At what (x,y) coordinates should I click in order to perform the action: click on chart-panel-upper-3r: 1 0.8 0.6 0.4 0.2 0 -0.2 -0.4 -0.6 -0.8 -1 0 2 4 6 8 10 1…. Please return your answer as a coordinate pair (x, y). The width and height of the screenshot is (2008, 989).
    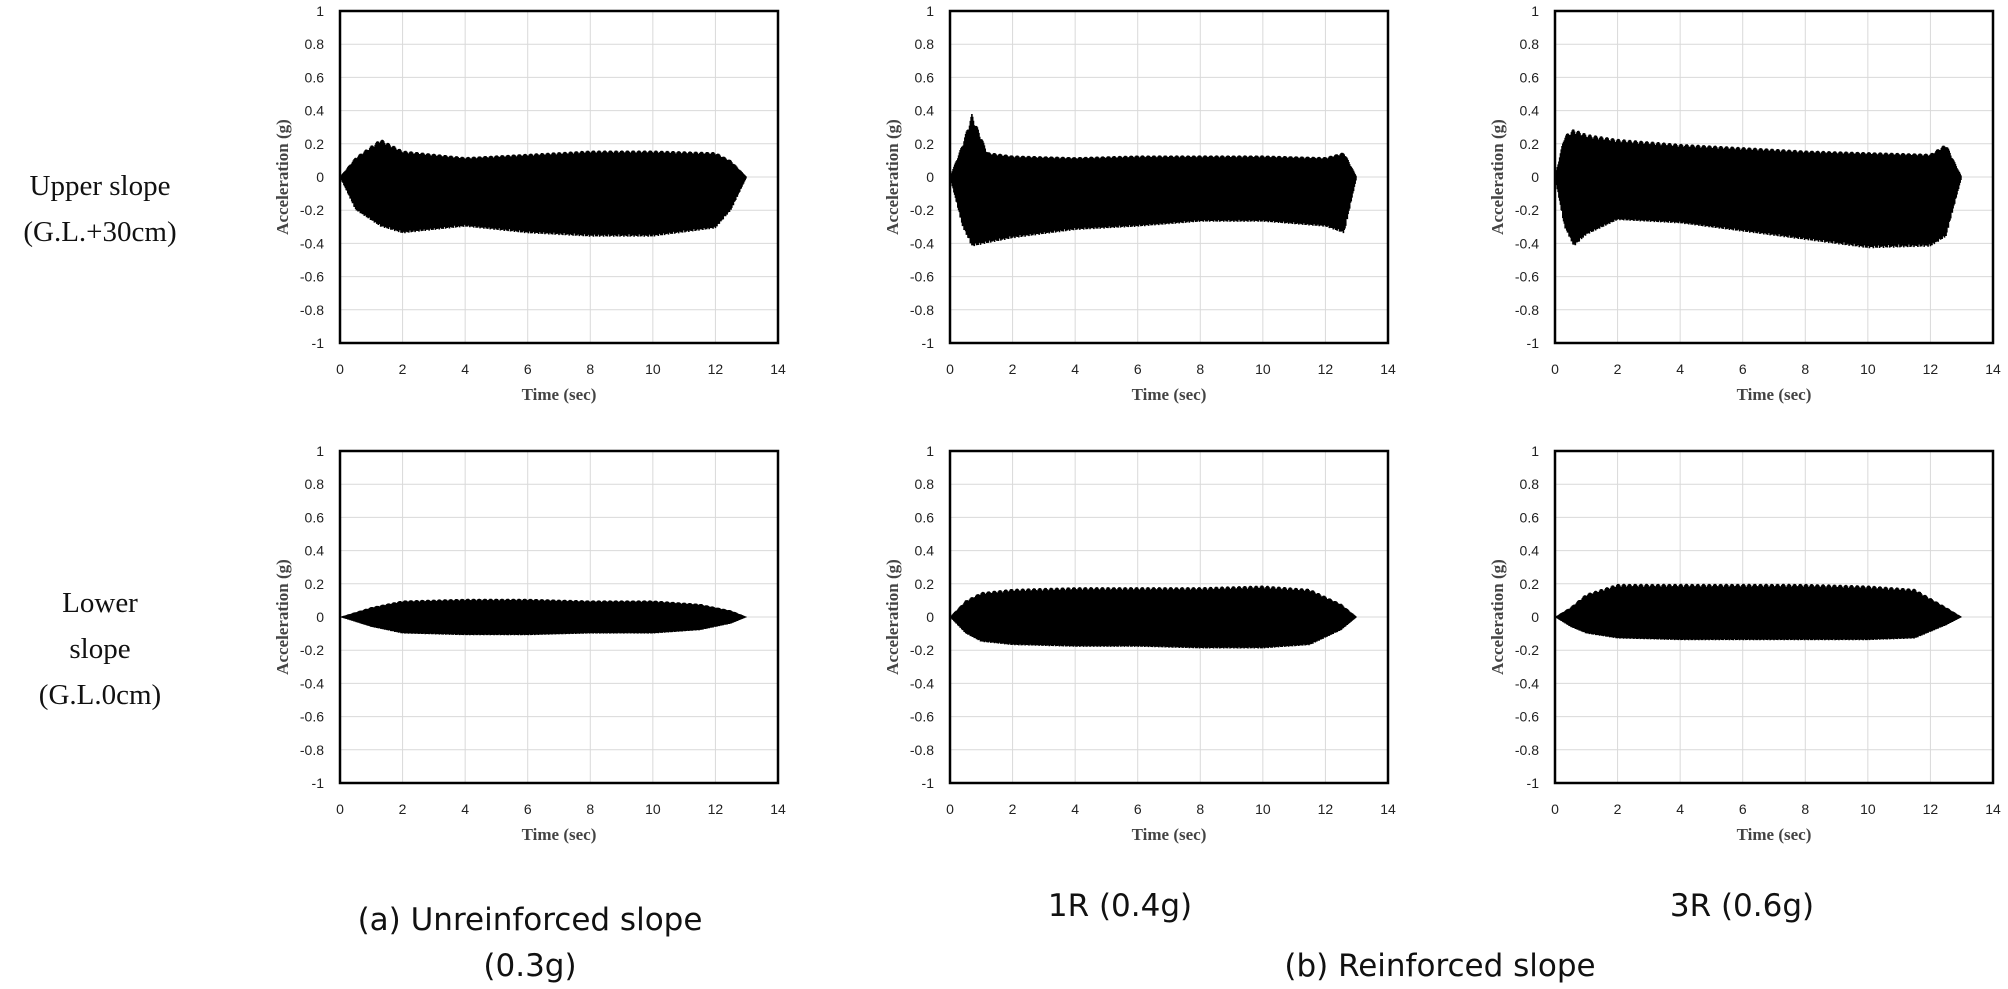
    Looking at the image, I should click on (1744, 203).